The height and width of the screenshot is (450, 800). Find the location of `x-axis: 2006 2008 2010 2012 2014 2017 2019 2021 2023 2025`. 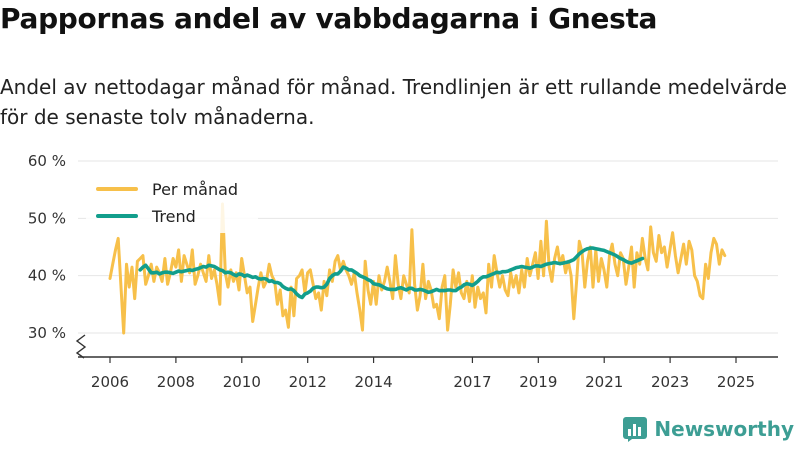

x-axis: 2006 2008 2010 2012 2014 2017 2019 2021 2023 2025 is located at coordinates (426, 362).